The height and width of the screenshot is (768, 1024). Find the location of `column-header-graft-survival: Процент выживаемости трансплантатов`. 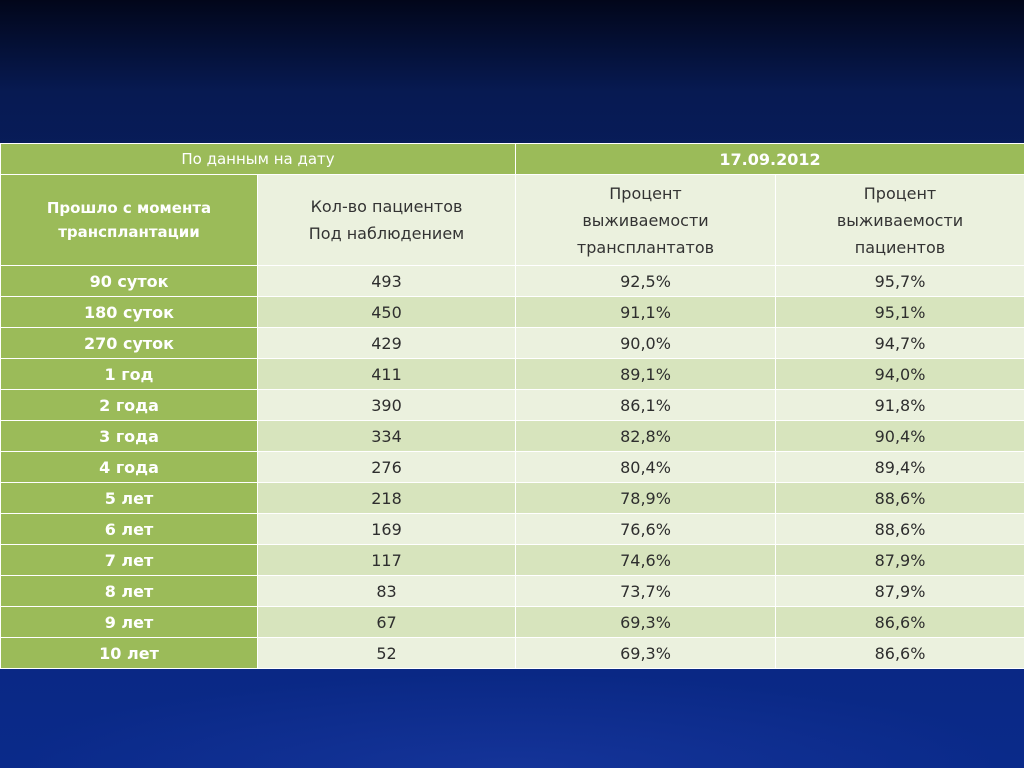

column-header-graft-survival: Процент выживаемости трансплантатов is located at coordinates (645, 220).